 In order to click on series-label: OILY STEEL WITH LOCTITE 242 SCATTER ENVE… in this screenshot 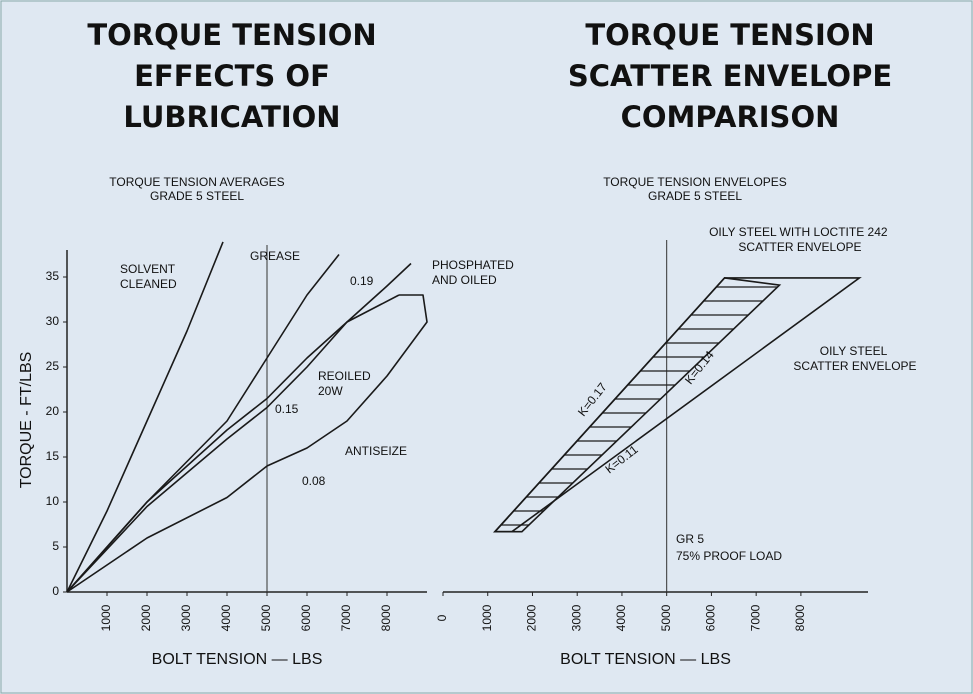, I will do `click(800, 239)`.